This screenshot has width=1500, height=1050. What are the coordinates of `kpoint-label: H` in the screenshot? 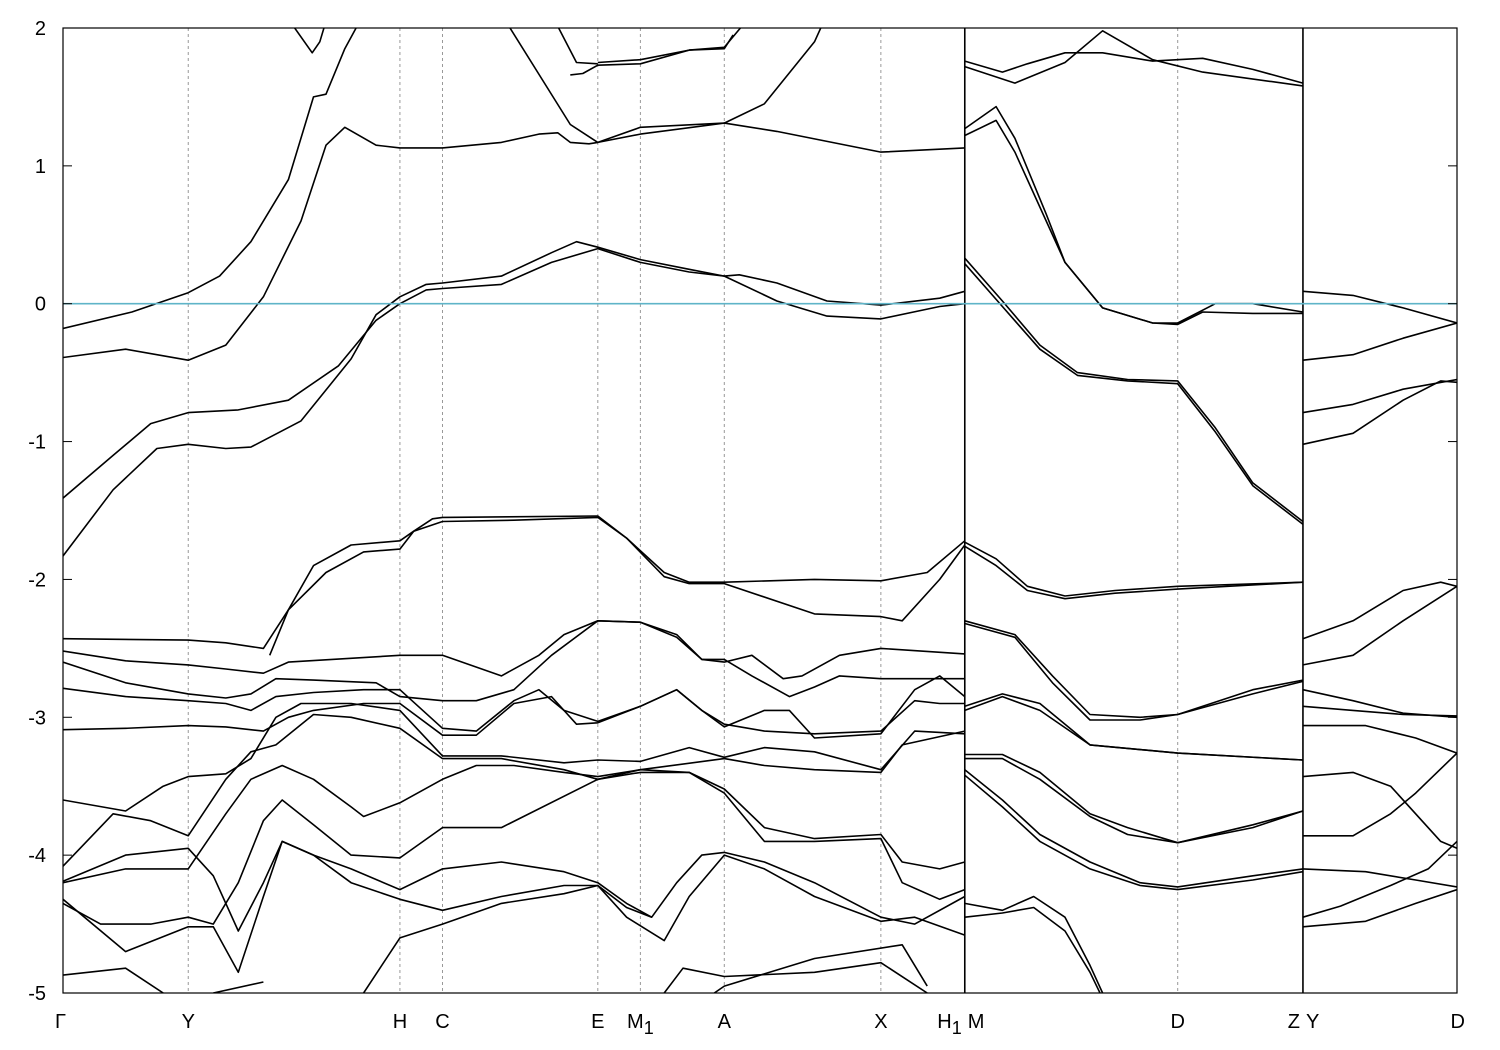 It's located at (400, 1022).